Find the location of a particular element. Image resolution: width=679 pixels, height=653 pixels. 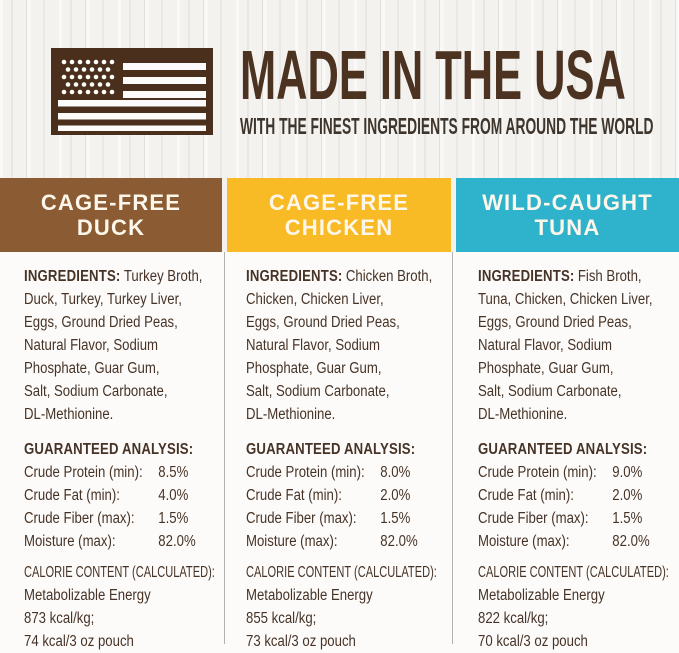

analysis-value: 8.0% is located at coordinates (395, 472).